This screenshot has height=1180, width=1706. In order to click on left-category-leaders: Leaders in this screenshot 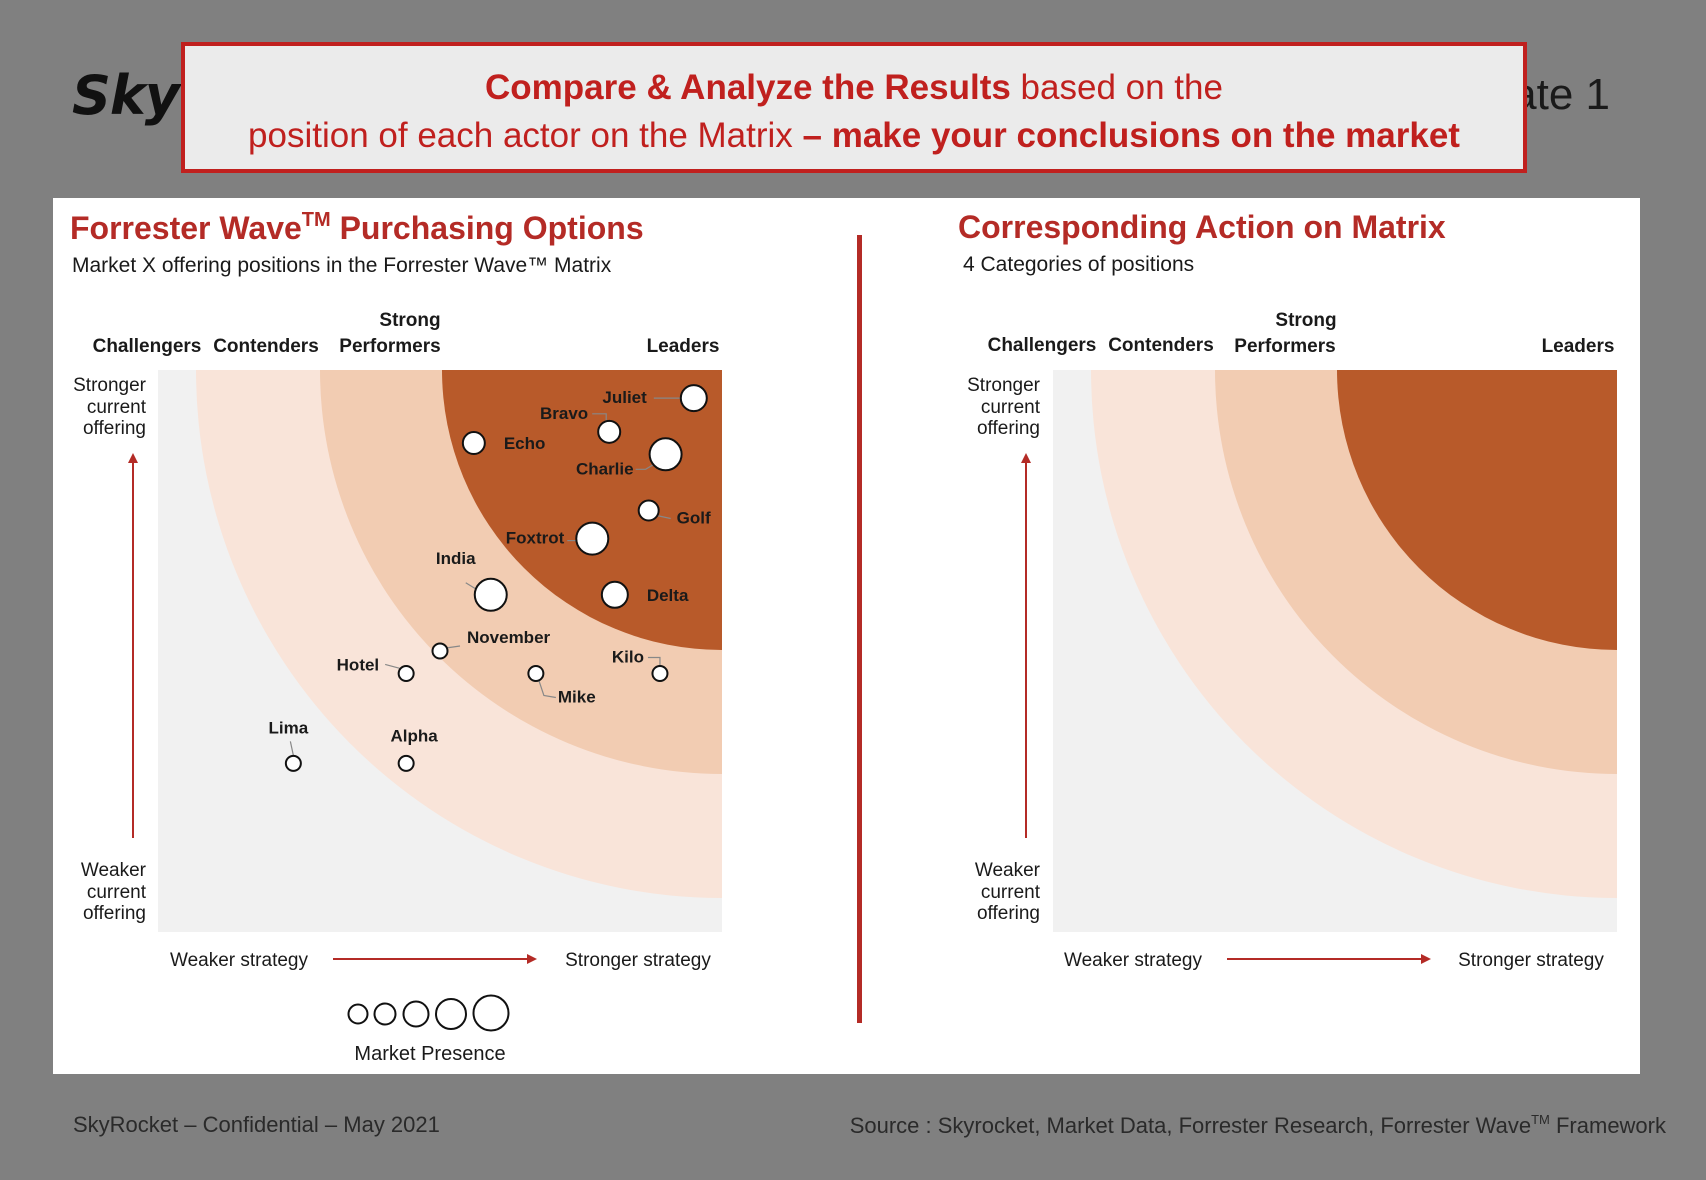, I will do `click(683, 346)`.